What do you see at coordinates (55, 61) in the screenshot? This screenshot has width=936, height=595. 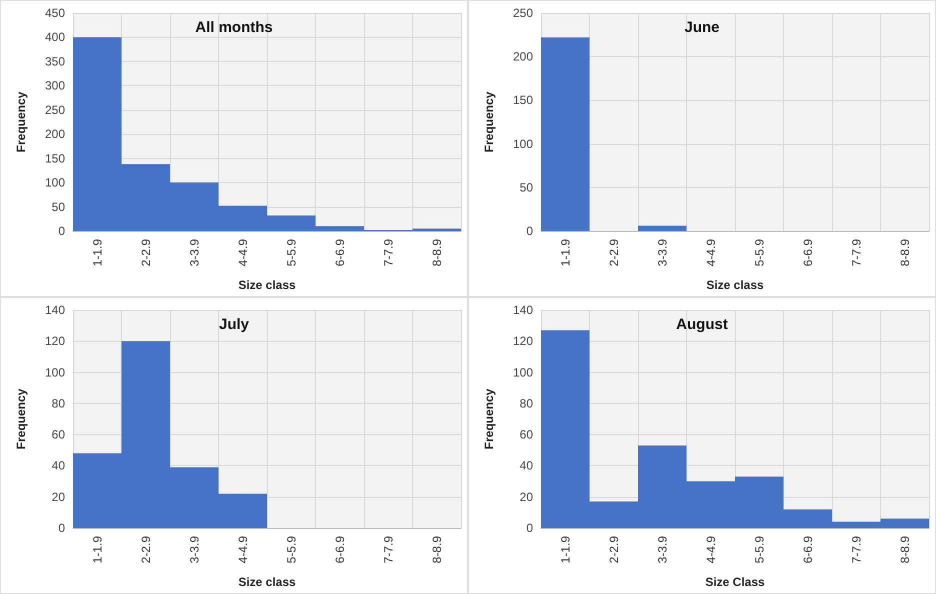 I see `y-tick-label: 350` at bounding box center [55, 61].